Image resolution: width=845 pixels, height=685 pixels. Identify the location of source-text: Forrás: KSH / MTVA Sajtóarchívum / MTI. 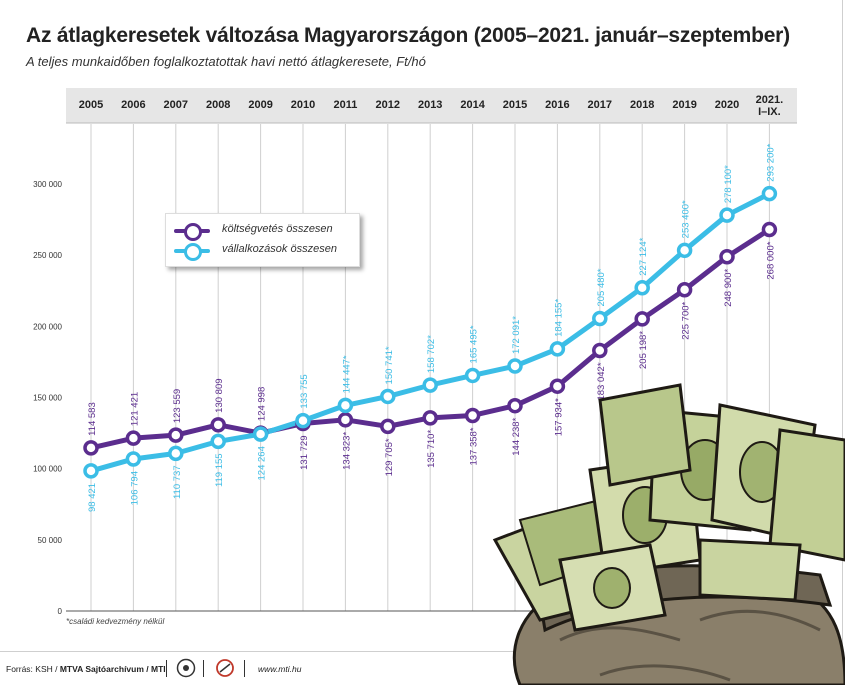
(86, 669).